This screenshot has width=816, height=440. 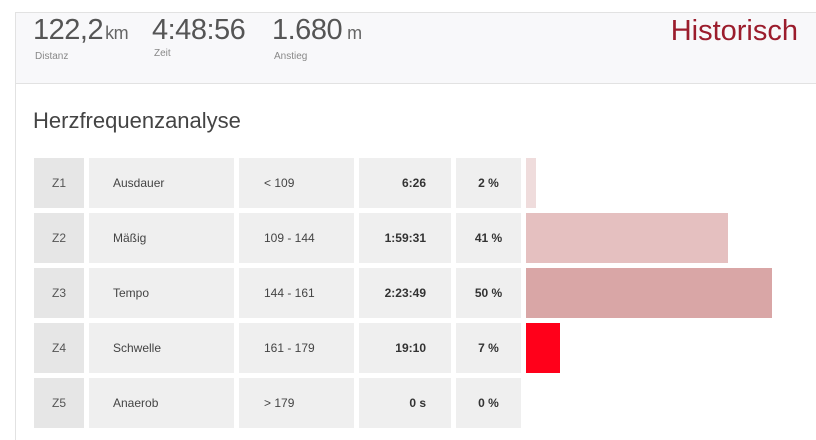 What do you see at coordinates (488, 403) in the screenshot?
I see `zone-percent: 0 %` at bounding box center [488, 403].